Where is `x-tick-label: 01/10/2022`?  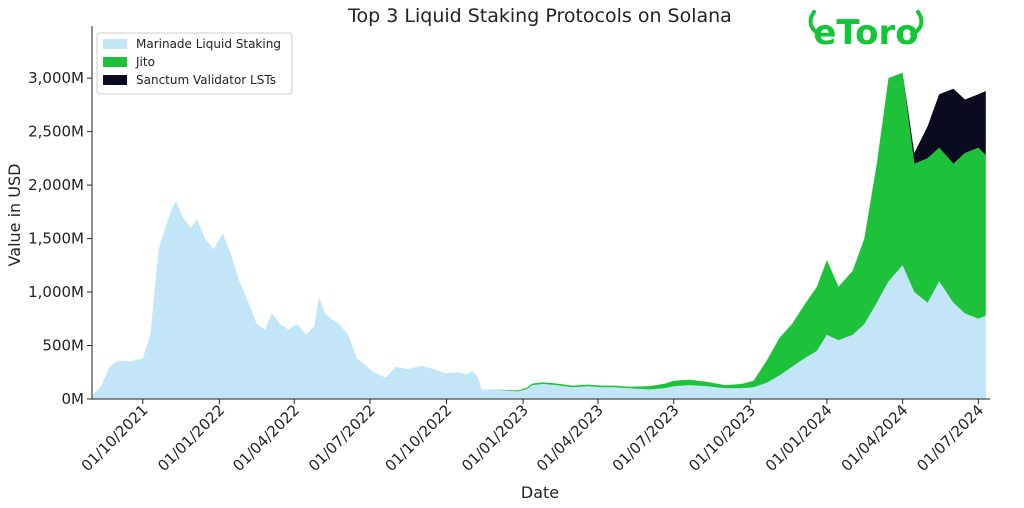 x-tick-label: 01/10/2022 is located at coordinates (418, 438).